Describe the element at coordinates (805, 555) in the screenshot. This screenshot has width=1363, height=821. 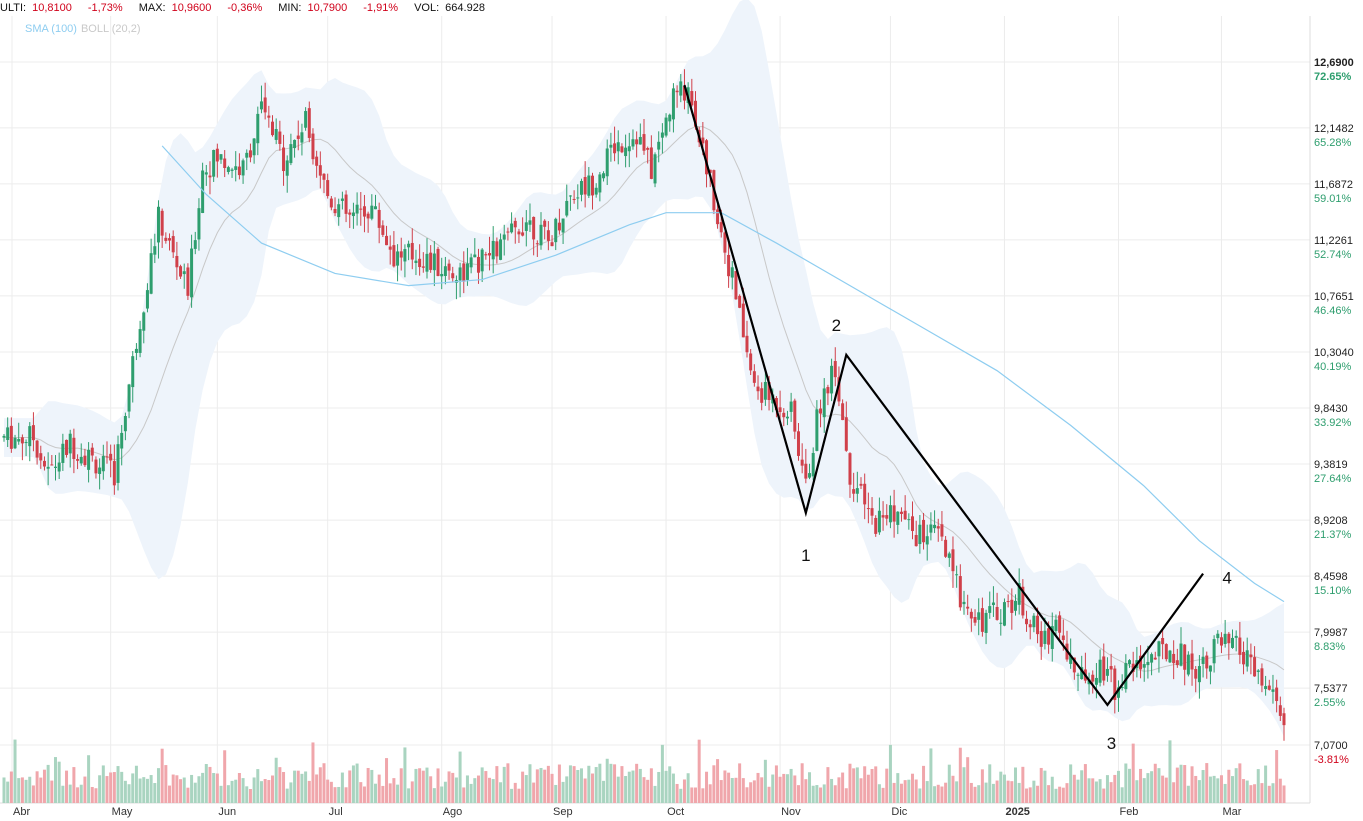
I see `wave-label-1: 1` at that location.